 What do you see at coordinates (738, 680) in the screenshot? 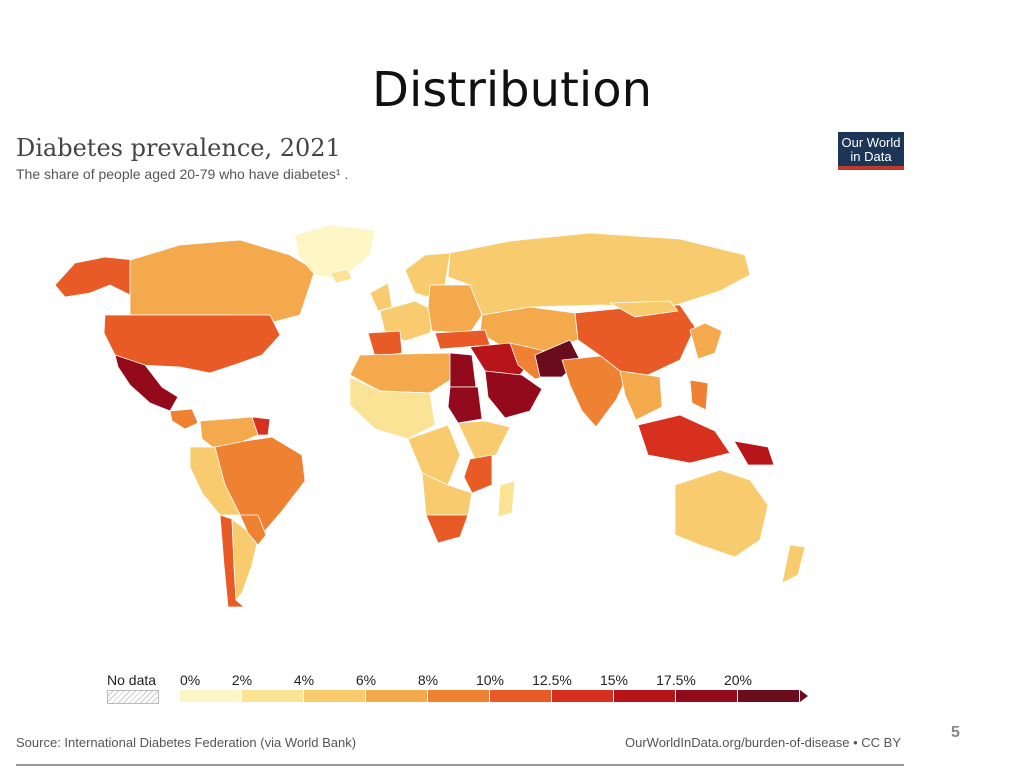
I see `legend-tick-label: 20%` at bounding box center [738, 680].